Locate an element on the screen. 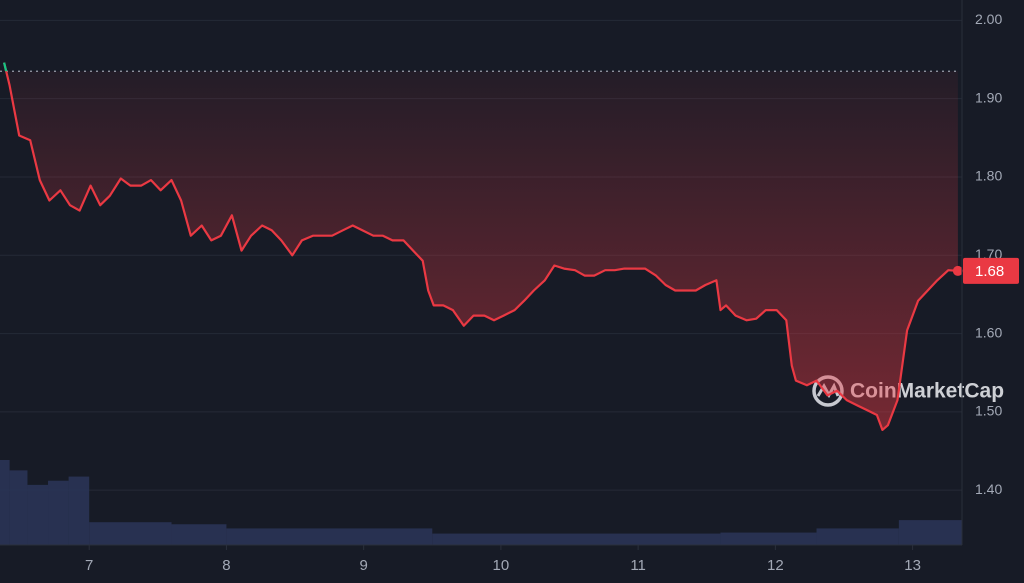 The width and height of the screenshot is (1024, 583). last-price-box is located at coordinates (991, 270).